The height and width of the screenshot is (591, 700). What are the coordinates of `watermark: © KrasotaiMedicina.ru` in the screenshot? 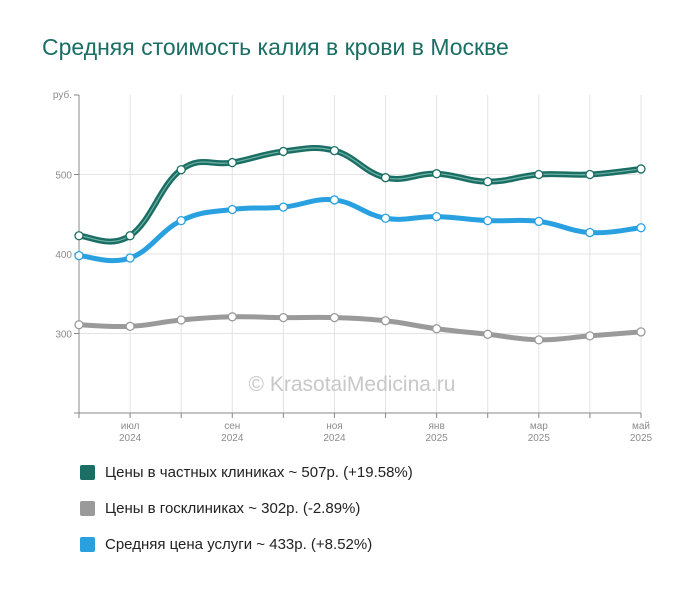 It's located at (352, 384).